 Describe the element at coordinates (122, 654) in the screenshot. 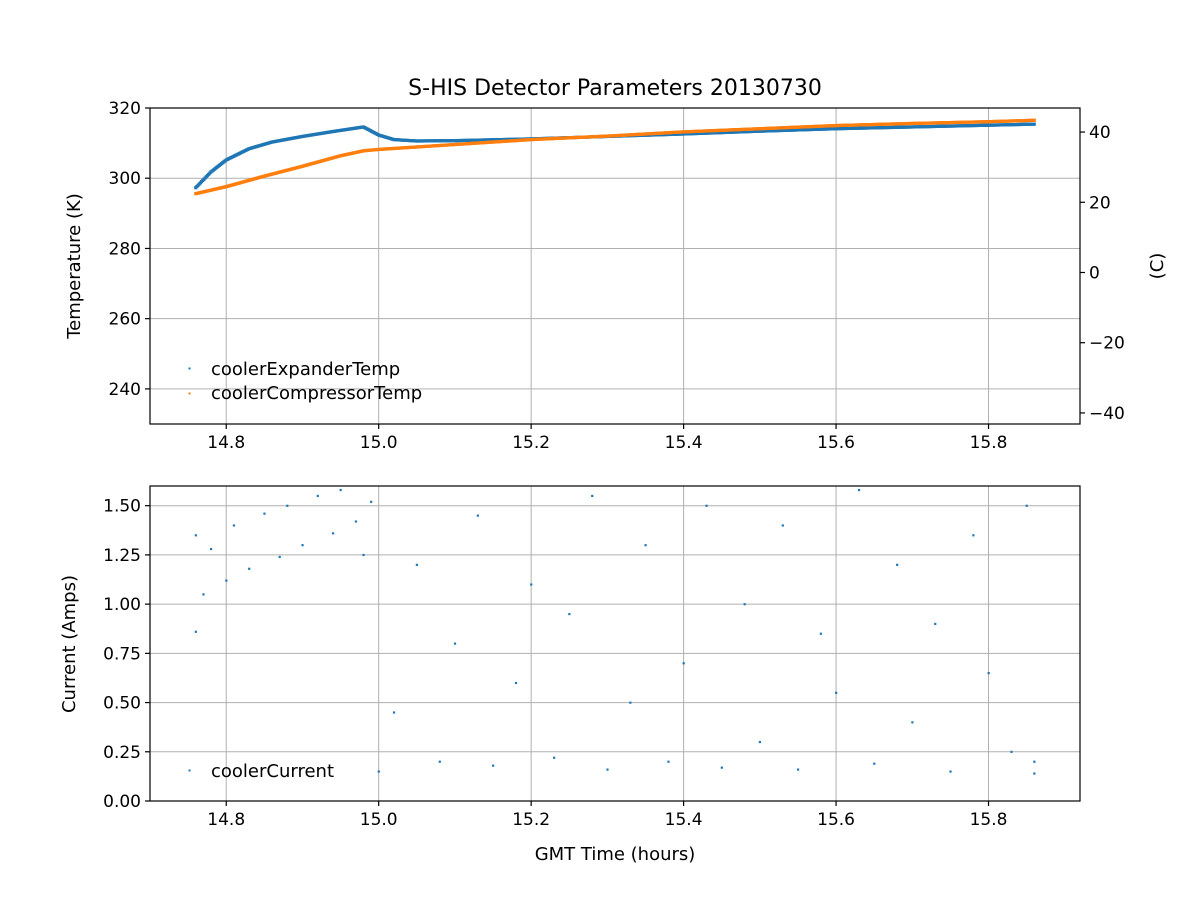

I see `bottom-y-tick-label: 0.75` at that location.